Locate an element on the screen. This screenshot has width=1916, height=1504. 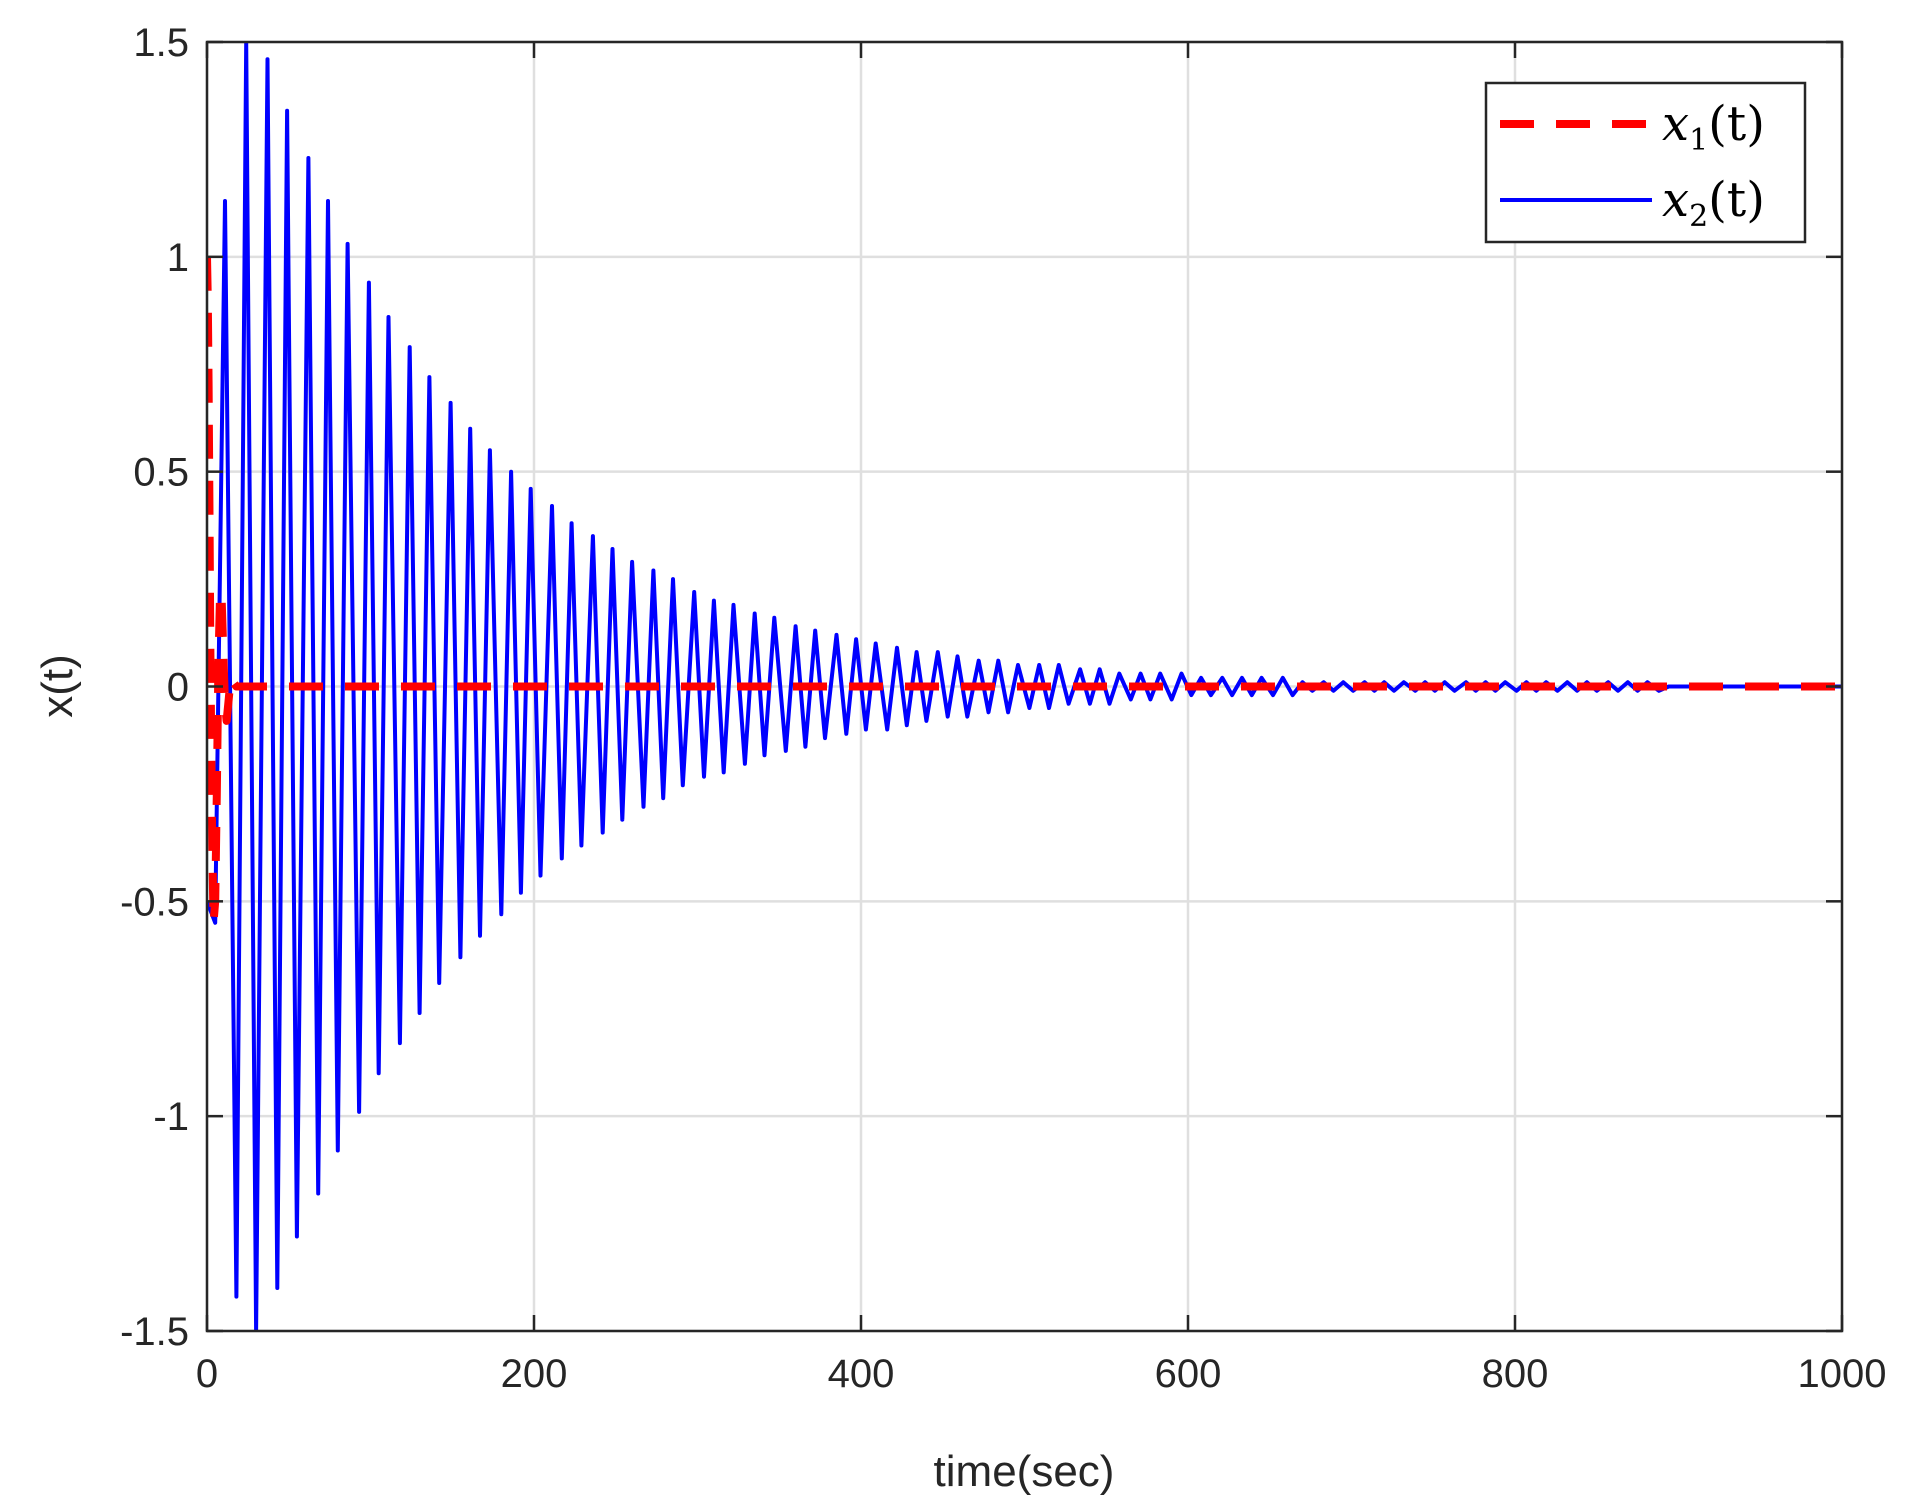
x-tick-label: 1000 is located at coordinates (1842, 1374).